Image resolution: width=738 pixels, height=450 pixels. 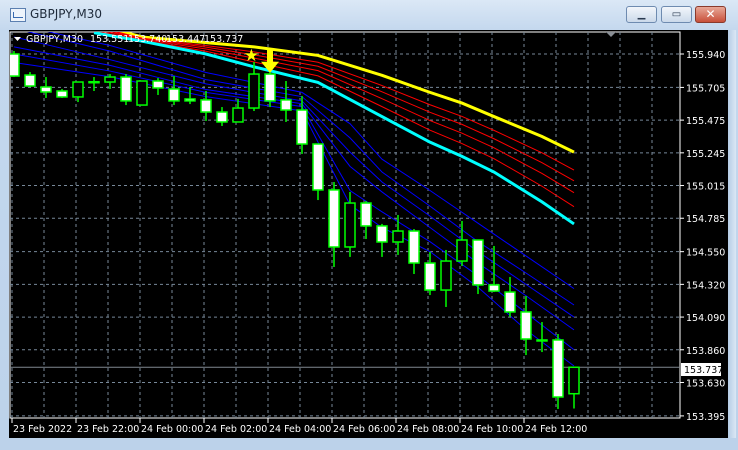 I want to click on x-tick-label: 24 Feb 06:00, so click(x=364, y=429).